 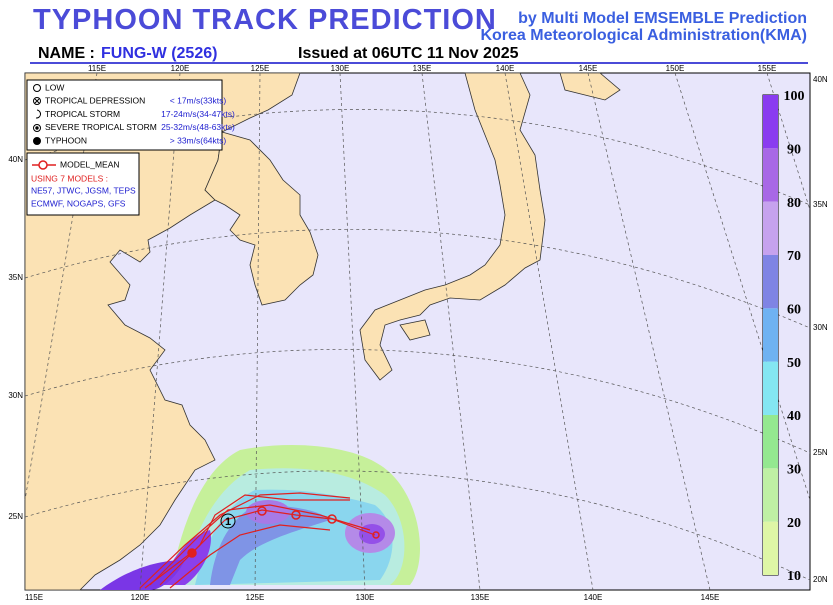 What do you see at coordinates (95, 101) in the screenshot?
I see `legend-label: TROPICAL DEPRESSION` at bounding box center [95, 101].